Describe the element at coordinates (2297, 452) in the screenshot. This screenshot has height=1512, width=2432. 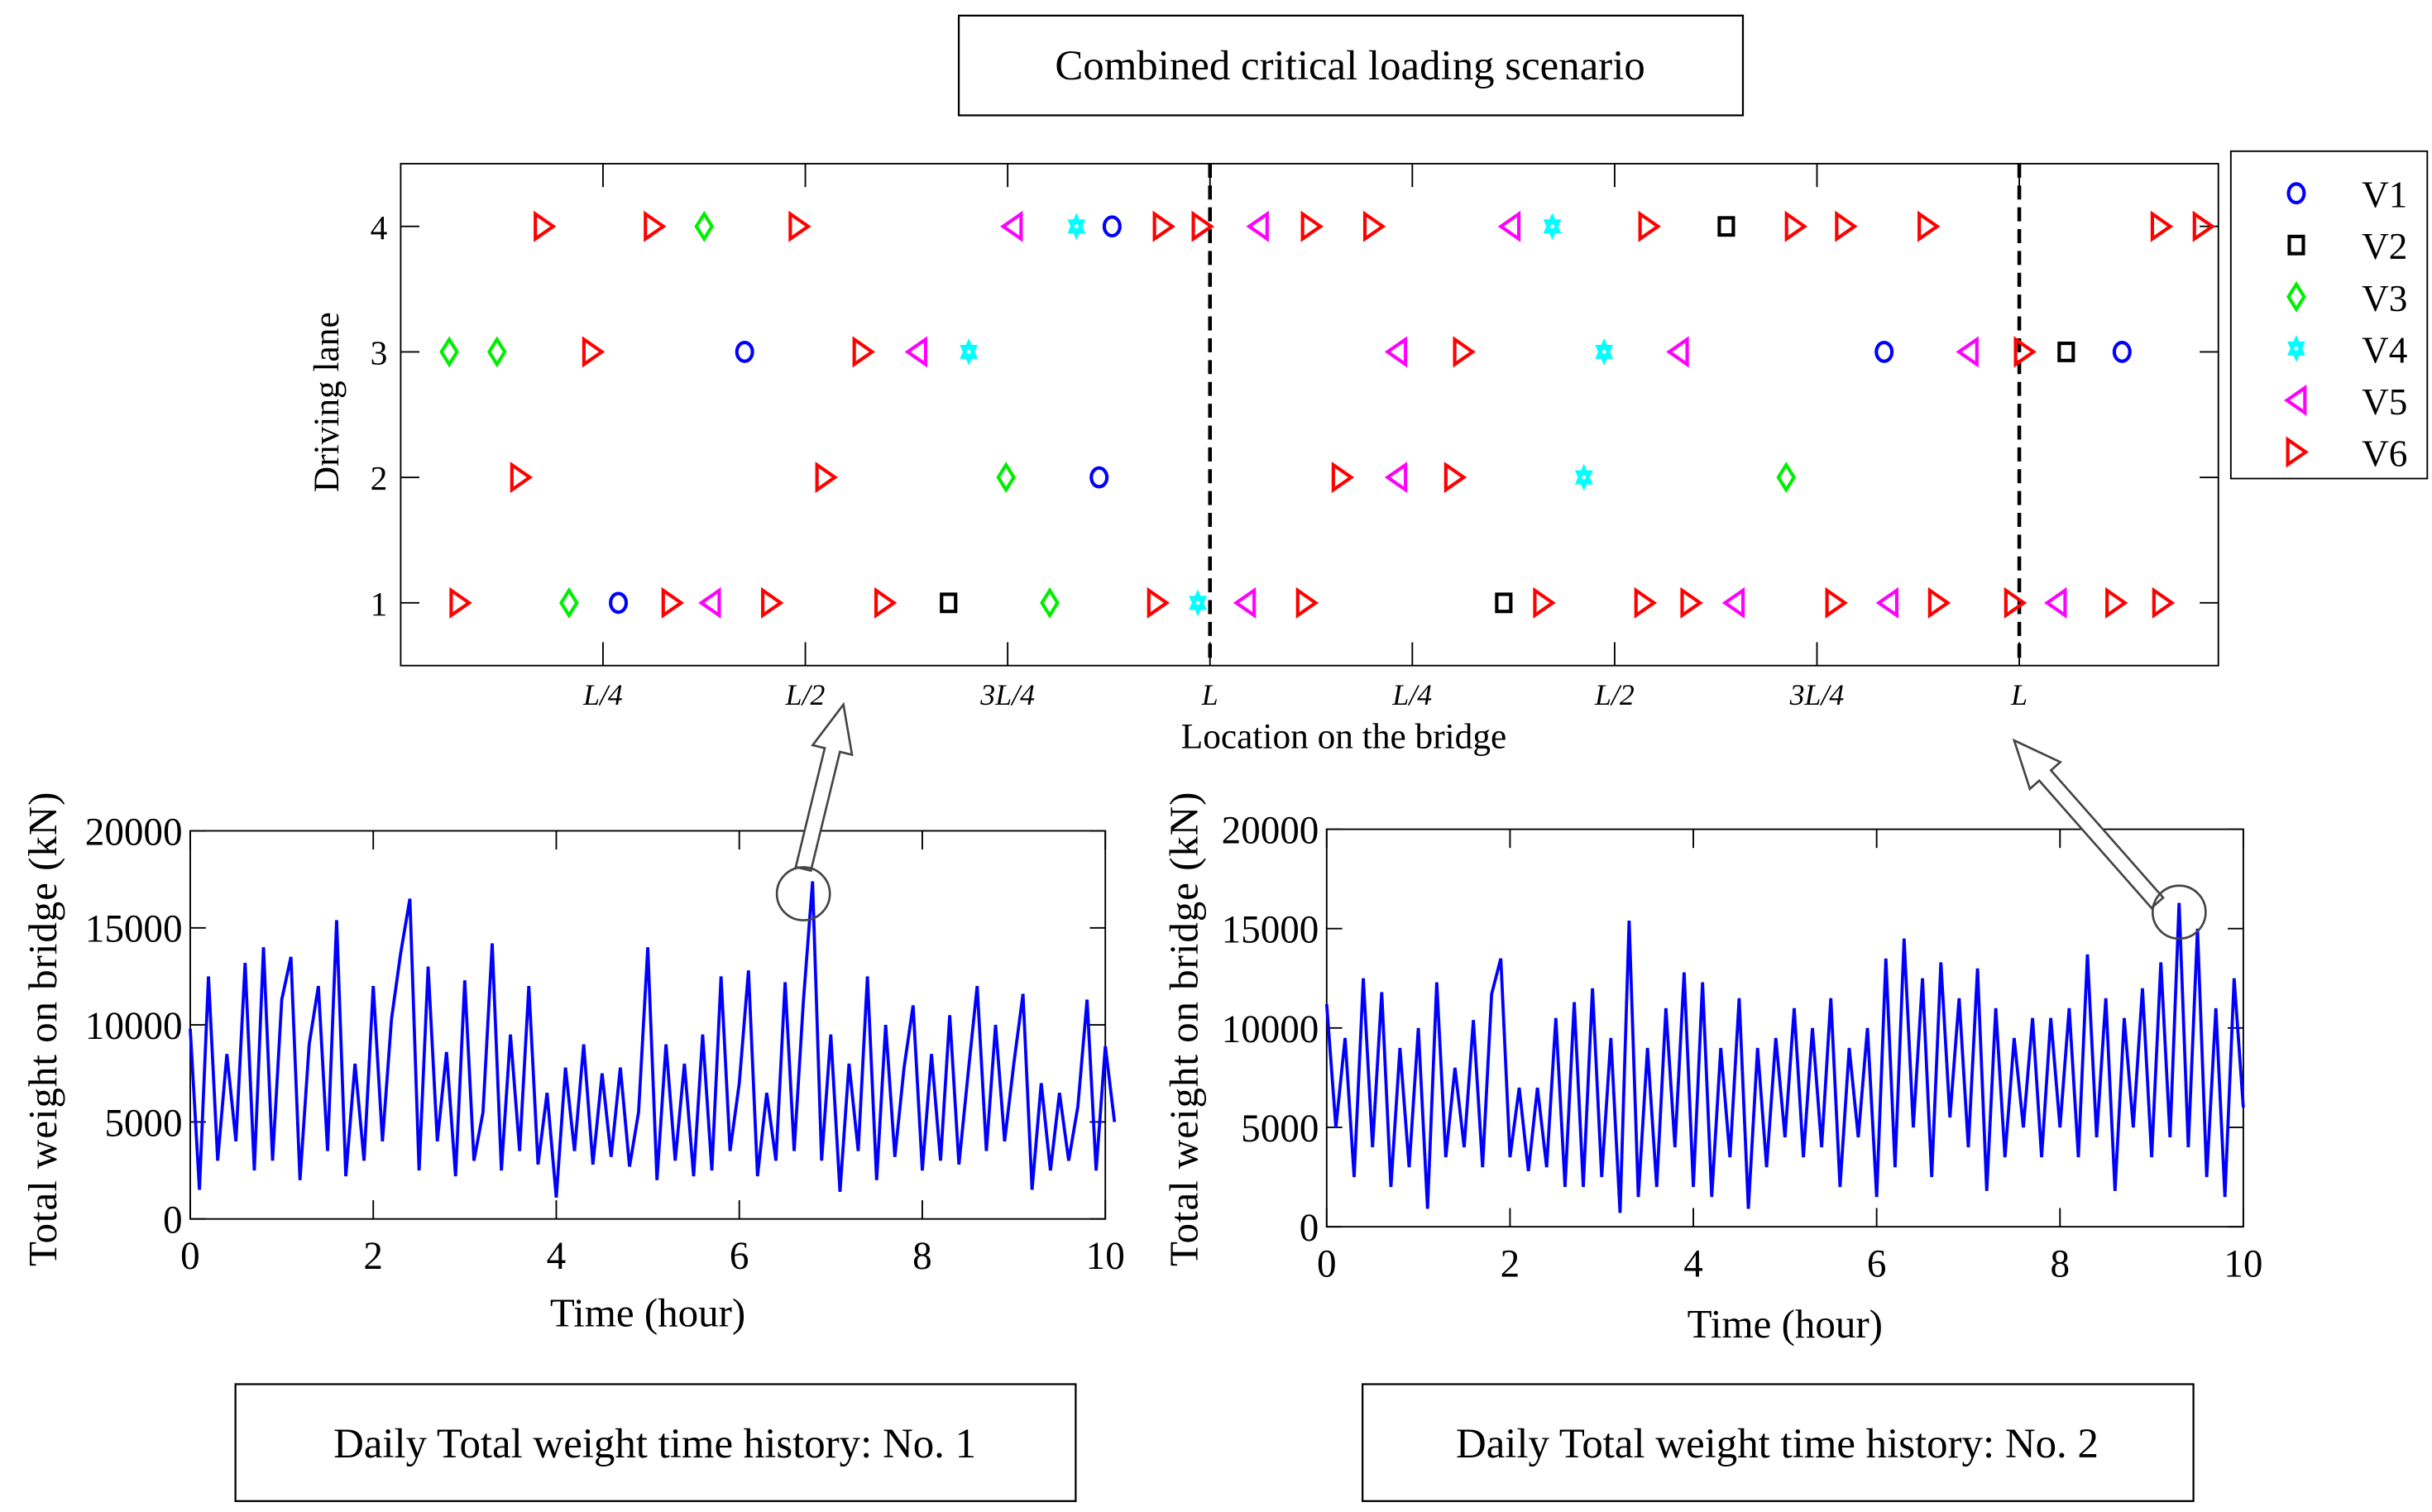
I see `legend-marker-triangle-right-icon` at that location.